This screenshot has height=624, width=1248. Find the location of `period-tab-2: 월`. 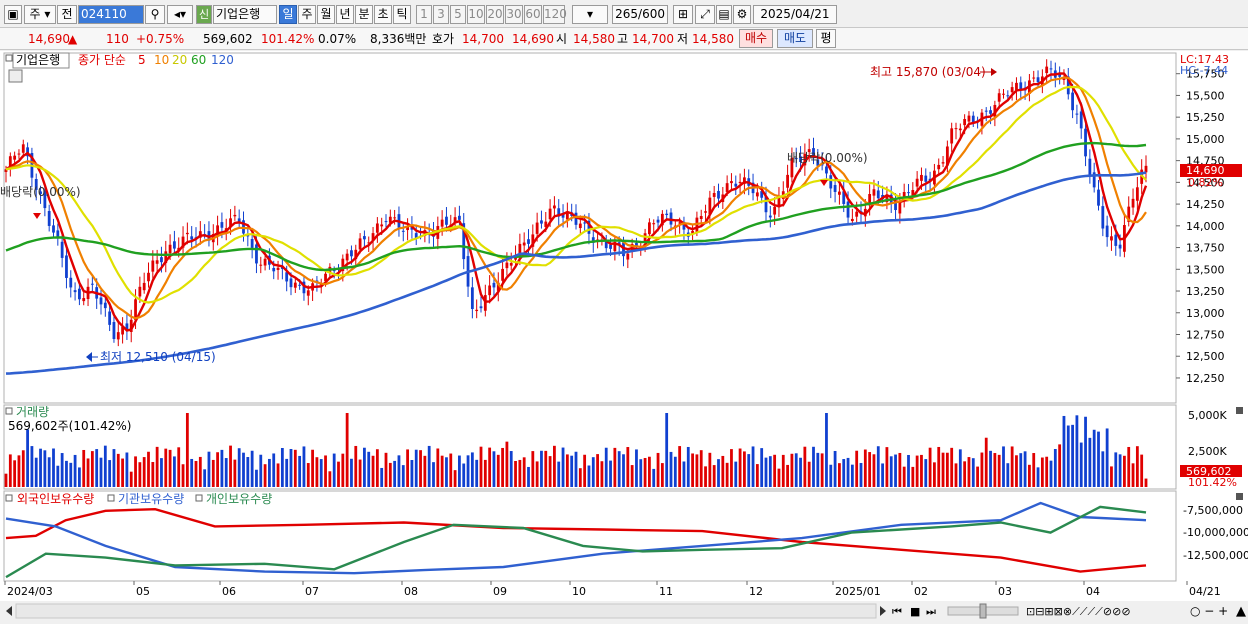

period-tab-2: 월 is located at coordinates (326, 14).